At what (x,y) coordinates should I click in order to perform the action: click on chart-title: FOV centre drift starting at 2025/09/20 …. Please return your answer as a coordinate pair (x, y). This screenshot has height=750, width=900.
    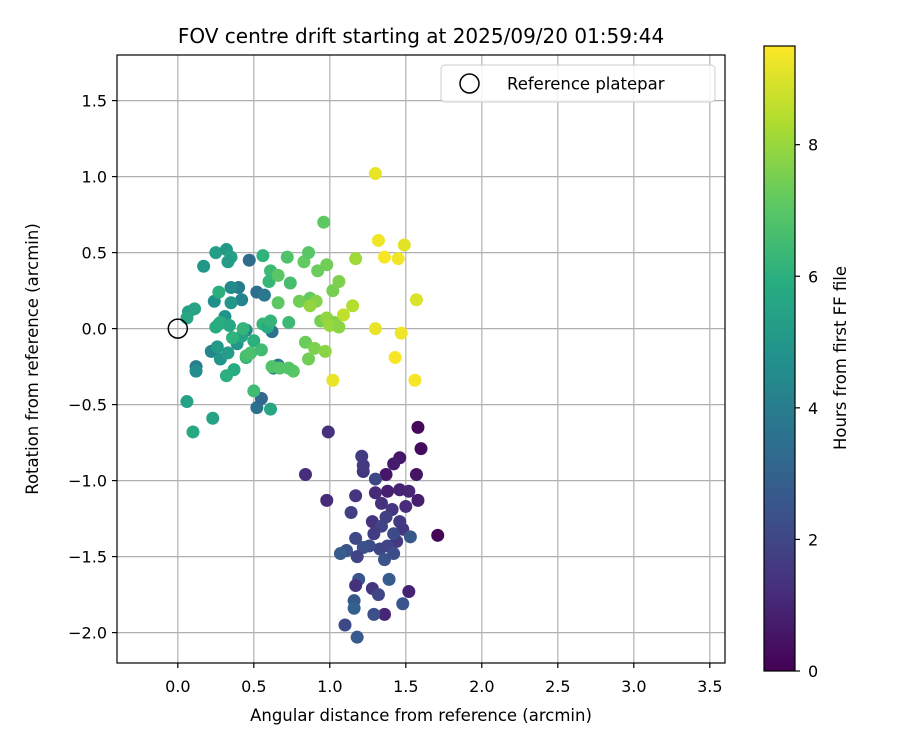
    Looking at the image, I should click on (421, 36).